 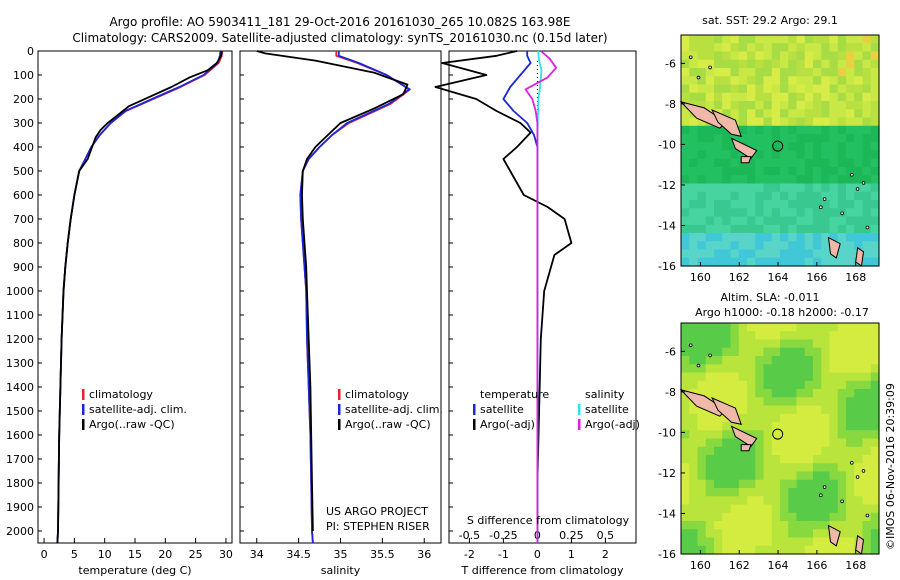 What do you see at coordinates (20, 435) in the screenshot?
I see `depth-tick-label: 1600` at bounding box center [20, 435].